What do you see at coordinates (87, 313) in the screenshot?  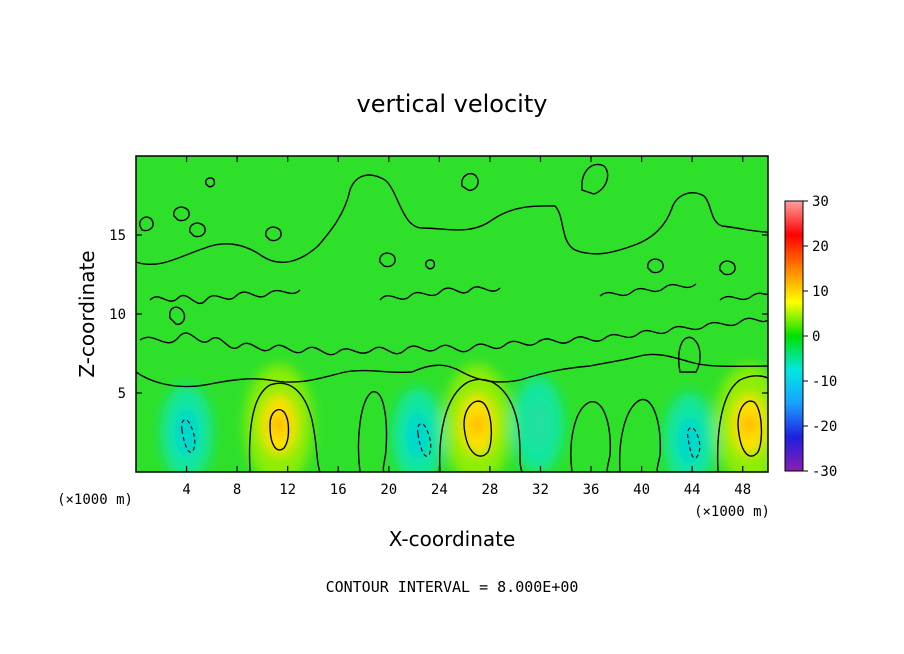 I see `y-axis-label: Z-coordinate` at bounding box center [87, 313].